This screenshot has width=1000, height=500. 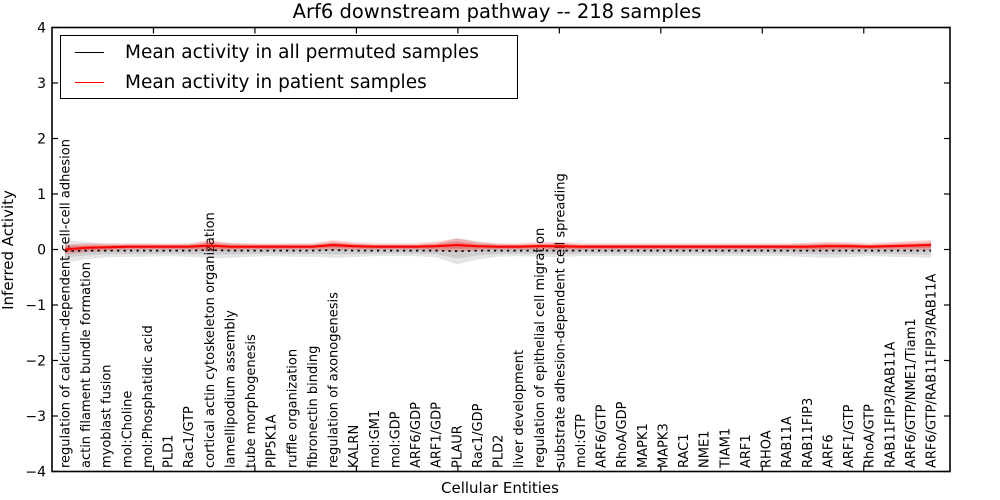 I want to click on mean-lines, so click(x=498, y=248).